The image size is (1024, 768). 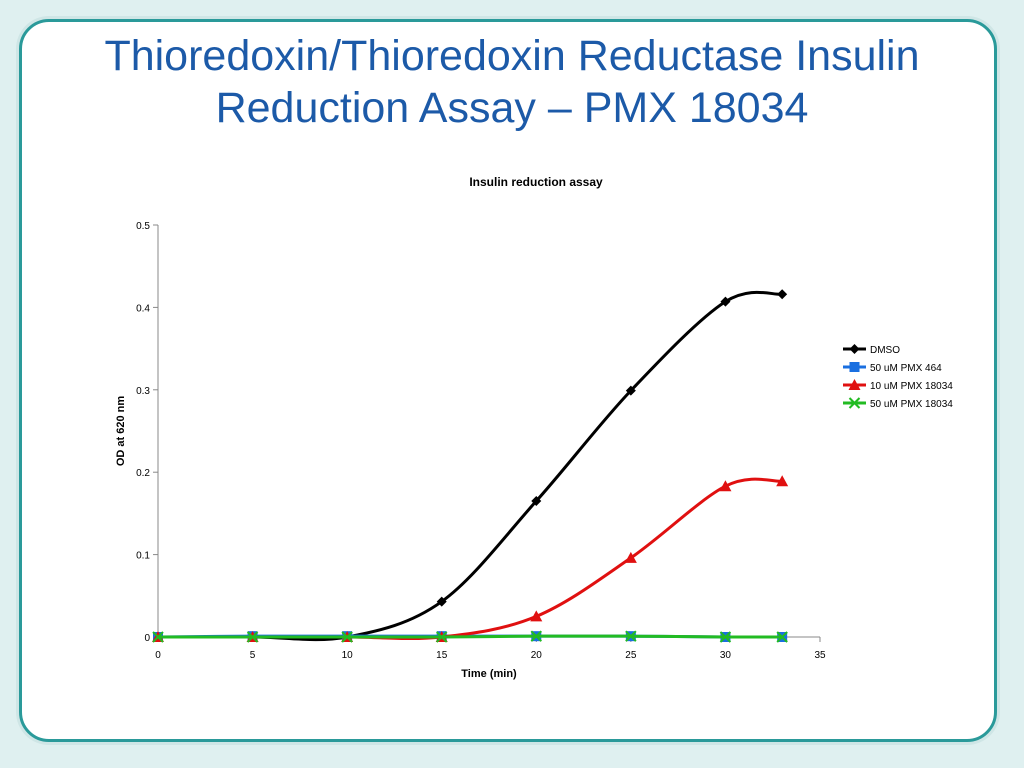 I want to click on y-tick-label: 0.3, so click(x=143, y=391).